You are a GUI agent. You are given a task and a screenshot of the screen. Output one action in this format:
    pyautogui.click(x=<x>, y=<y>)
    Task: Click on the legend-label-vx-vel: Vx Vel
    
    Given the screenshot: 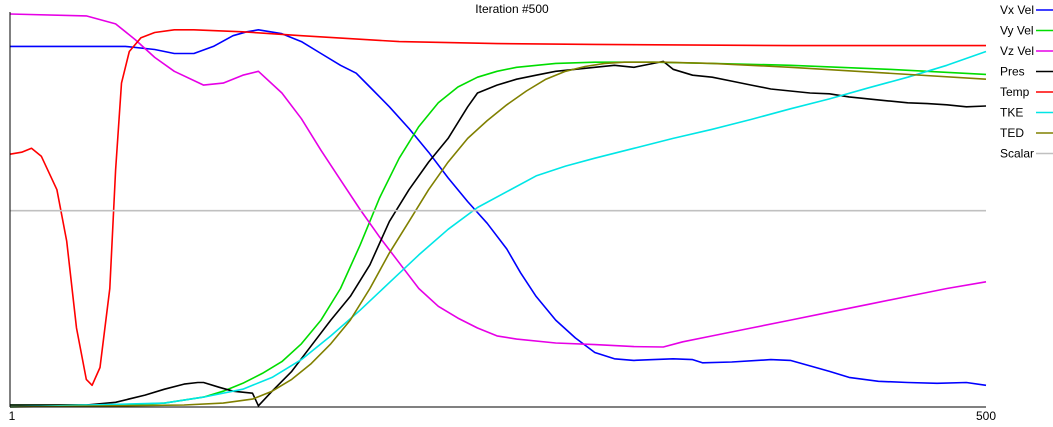 What is the action you would take?
    pyautogui.click(x=1017, y=10)
    